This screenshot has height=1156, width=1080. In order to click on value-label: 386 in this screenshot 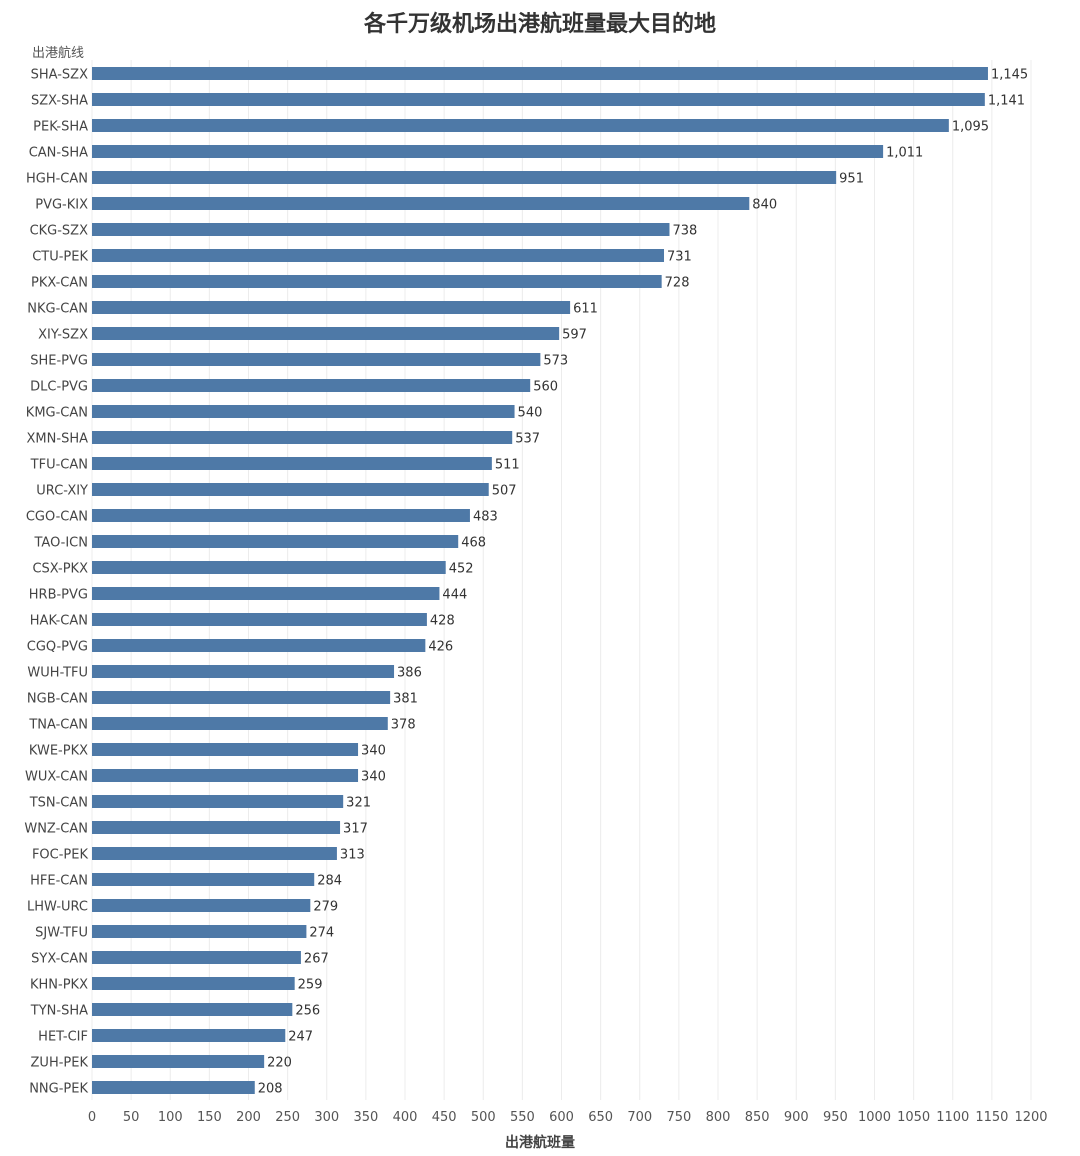, I will do `click(409, 673)`.